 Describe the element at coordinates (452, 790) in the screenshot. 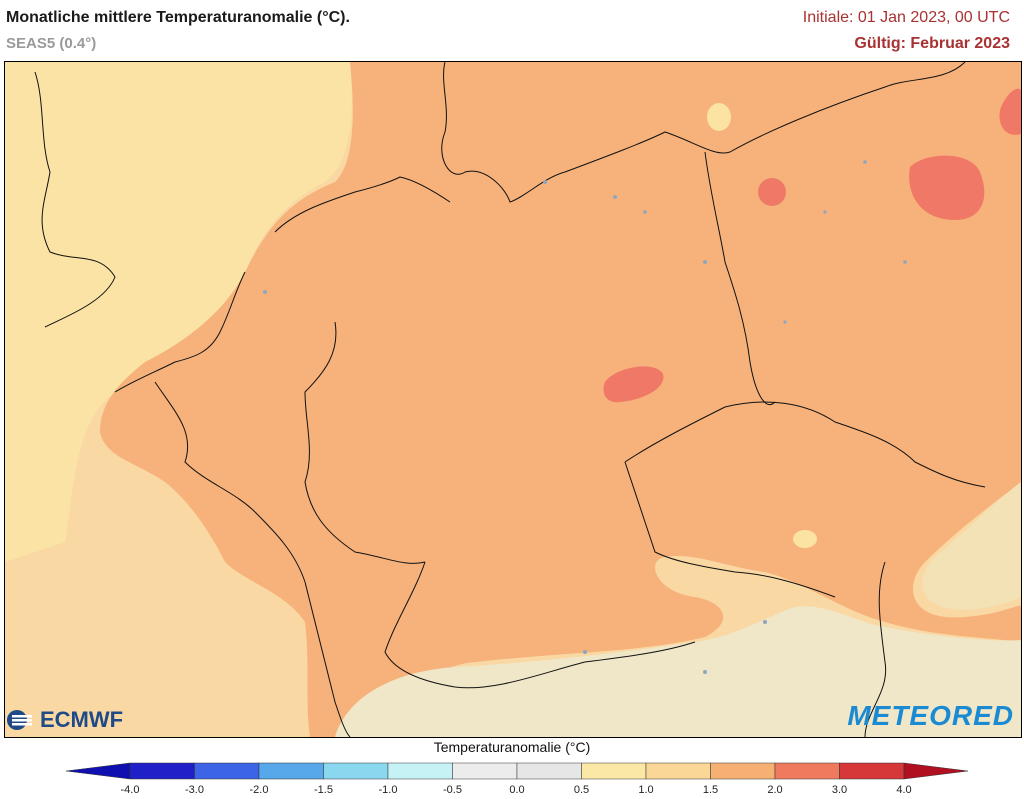

I see `colorbar-tick-label: -0.5` at that location.